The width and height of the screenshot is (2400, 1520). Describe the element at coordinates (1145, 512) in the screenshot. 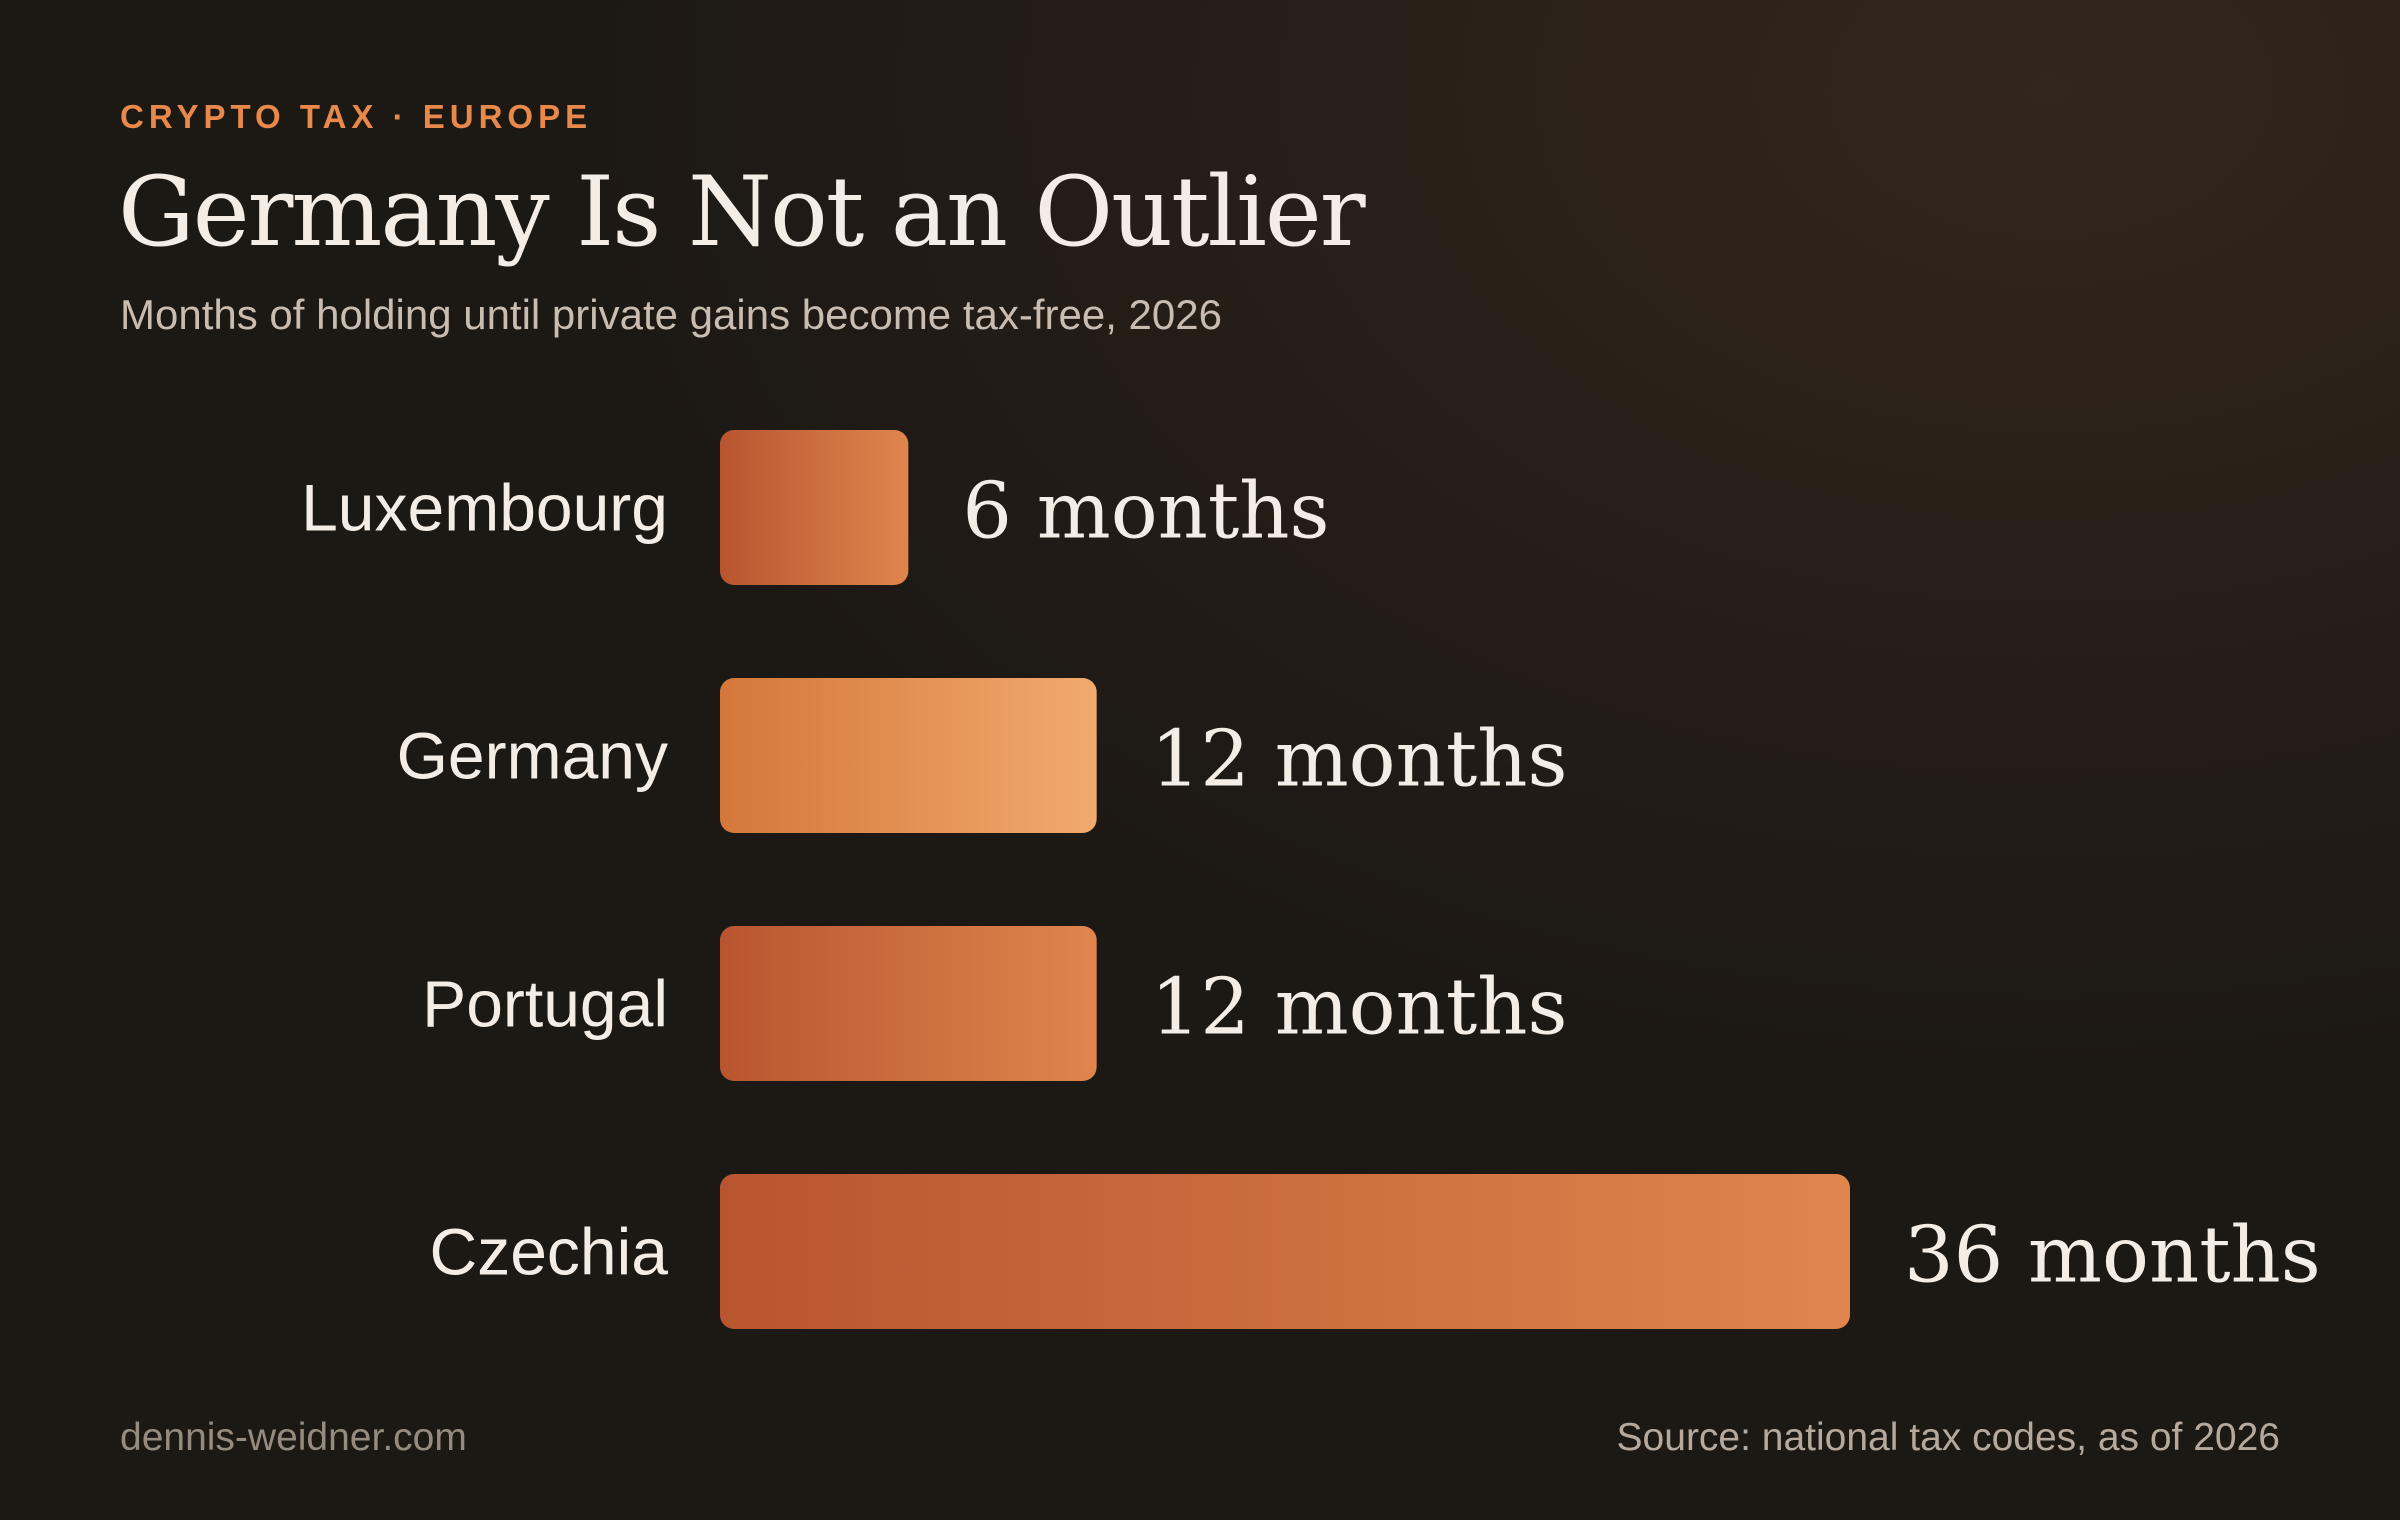

I see `value-label-luxembourg: 6 months` at that location.